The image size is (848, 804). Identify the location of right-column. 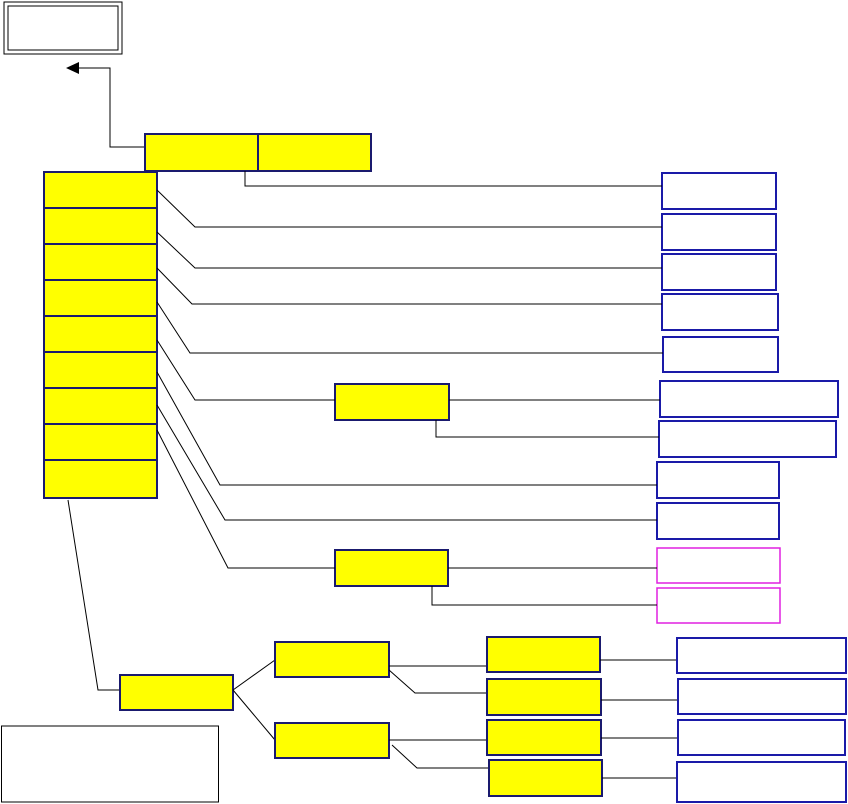
(747, 398).